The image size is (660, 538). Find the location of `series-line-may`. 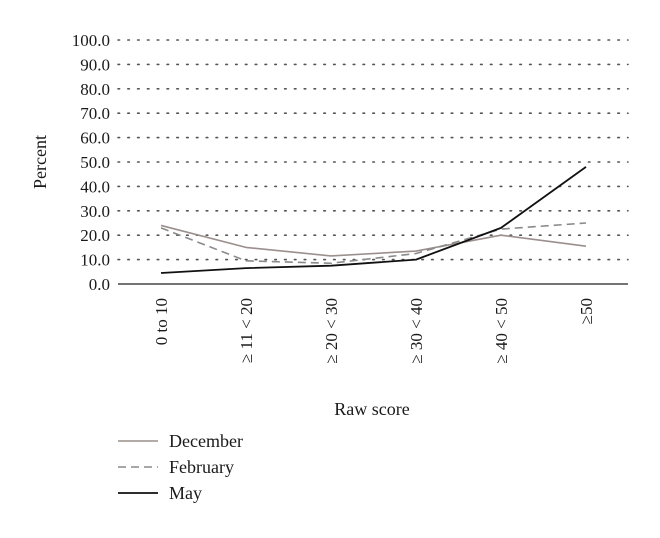

series-line-may is located at coordinates (373, 220).